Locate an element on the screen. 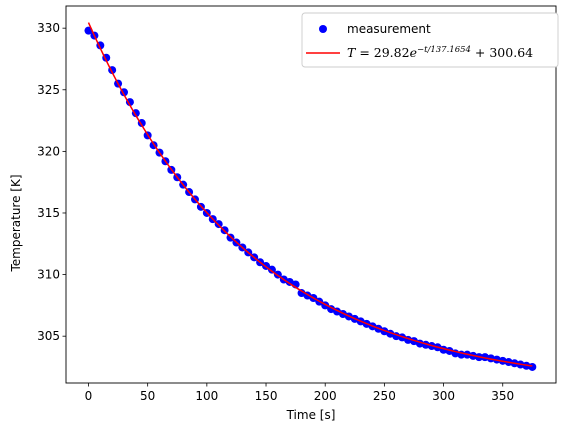  legend-fit-eq: = 29.82 is located at coordinates (382, 52).